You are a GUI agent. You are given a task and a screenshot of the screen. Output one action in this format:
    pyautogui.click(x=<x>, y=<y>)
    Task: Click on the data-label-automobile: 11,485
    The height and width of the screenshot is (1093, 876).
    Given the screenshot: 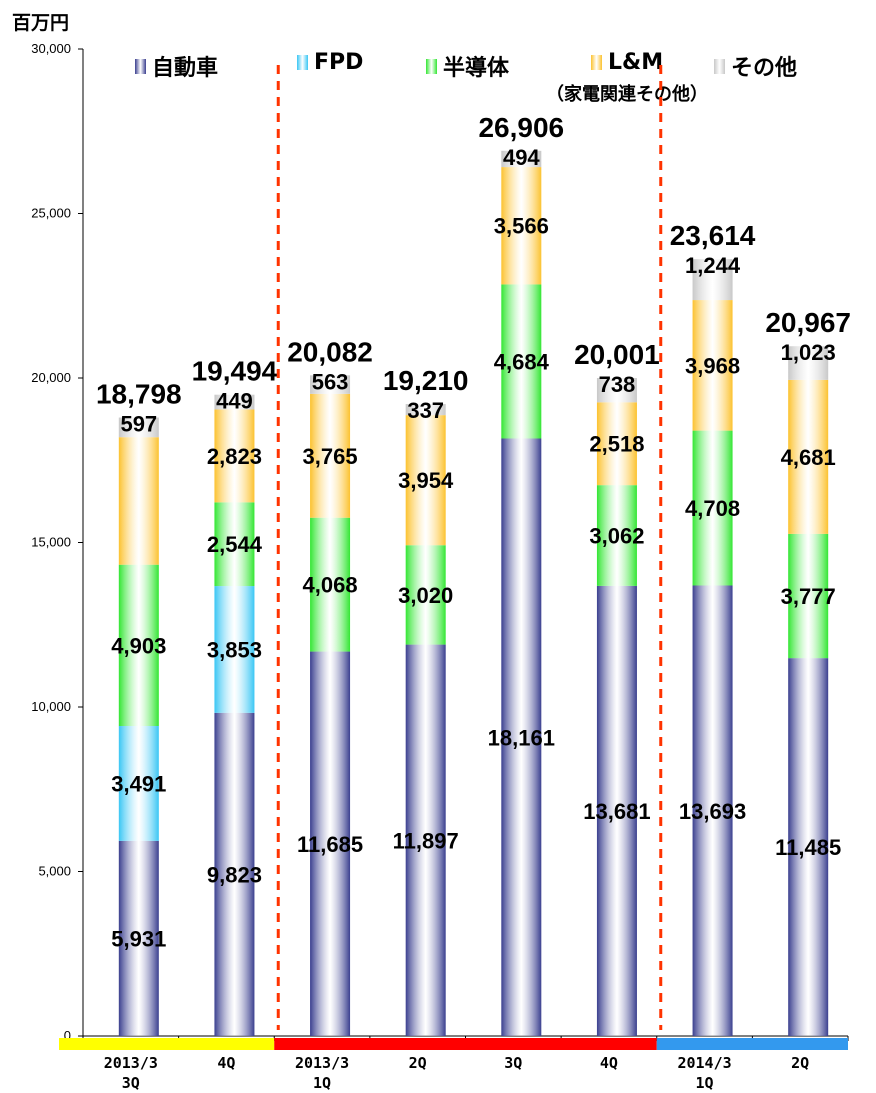 What is the action you would take?
    pyautogui.click(x=808, y=847)
    